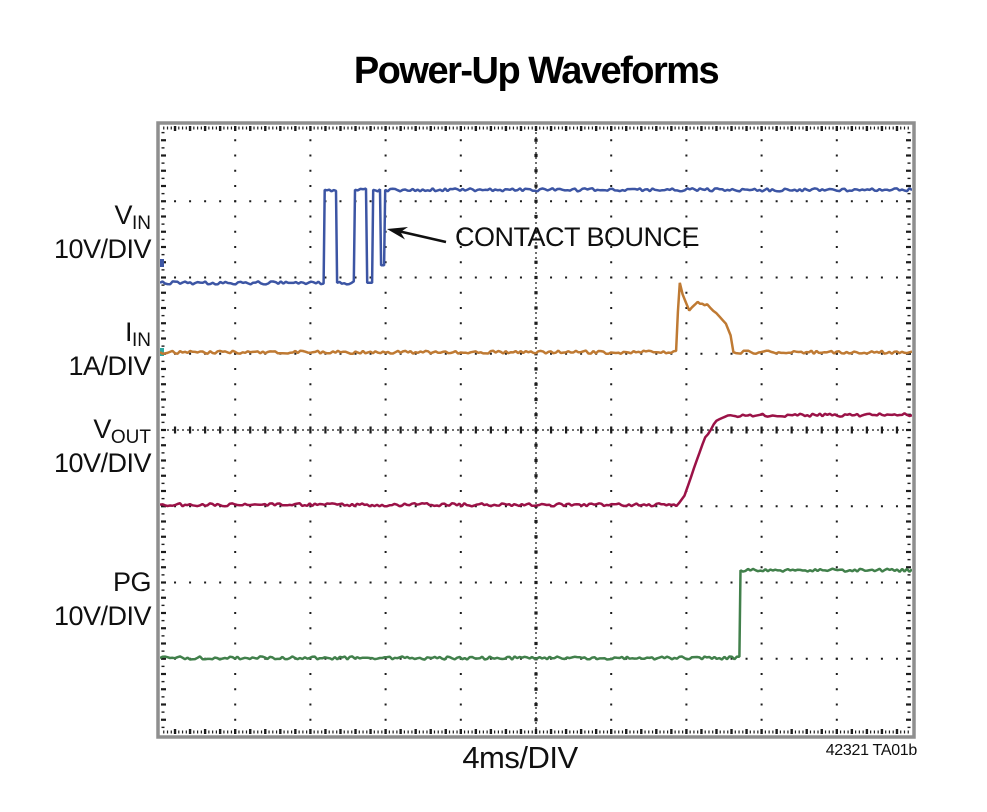 The image size is (987, 812). What do you see at coordinates (132, 582) in the screenshot?
I see `channel-name: PG` at bounding box center [132, 582].